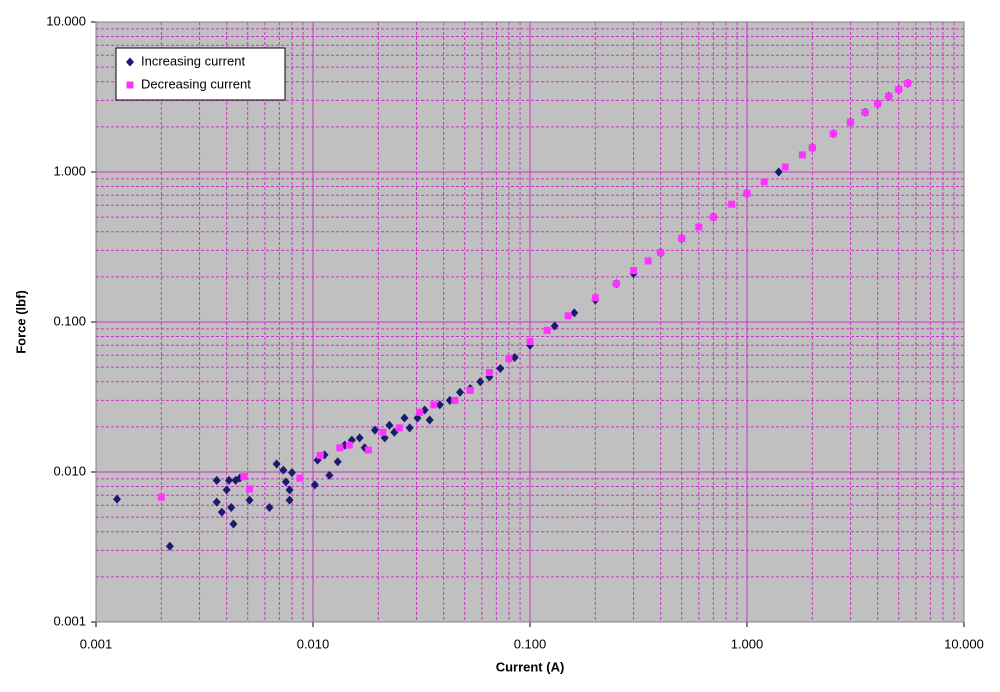 The image size is (1000, 692). Describe the element at coordinates (200, 74) in the screenshot. I see `legend-box` at that location.